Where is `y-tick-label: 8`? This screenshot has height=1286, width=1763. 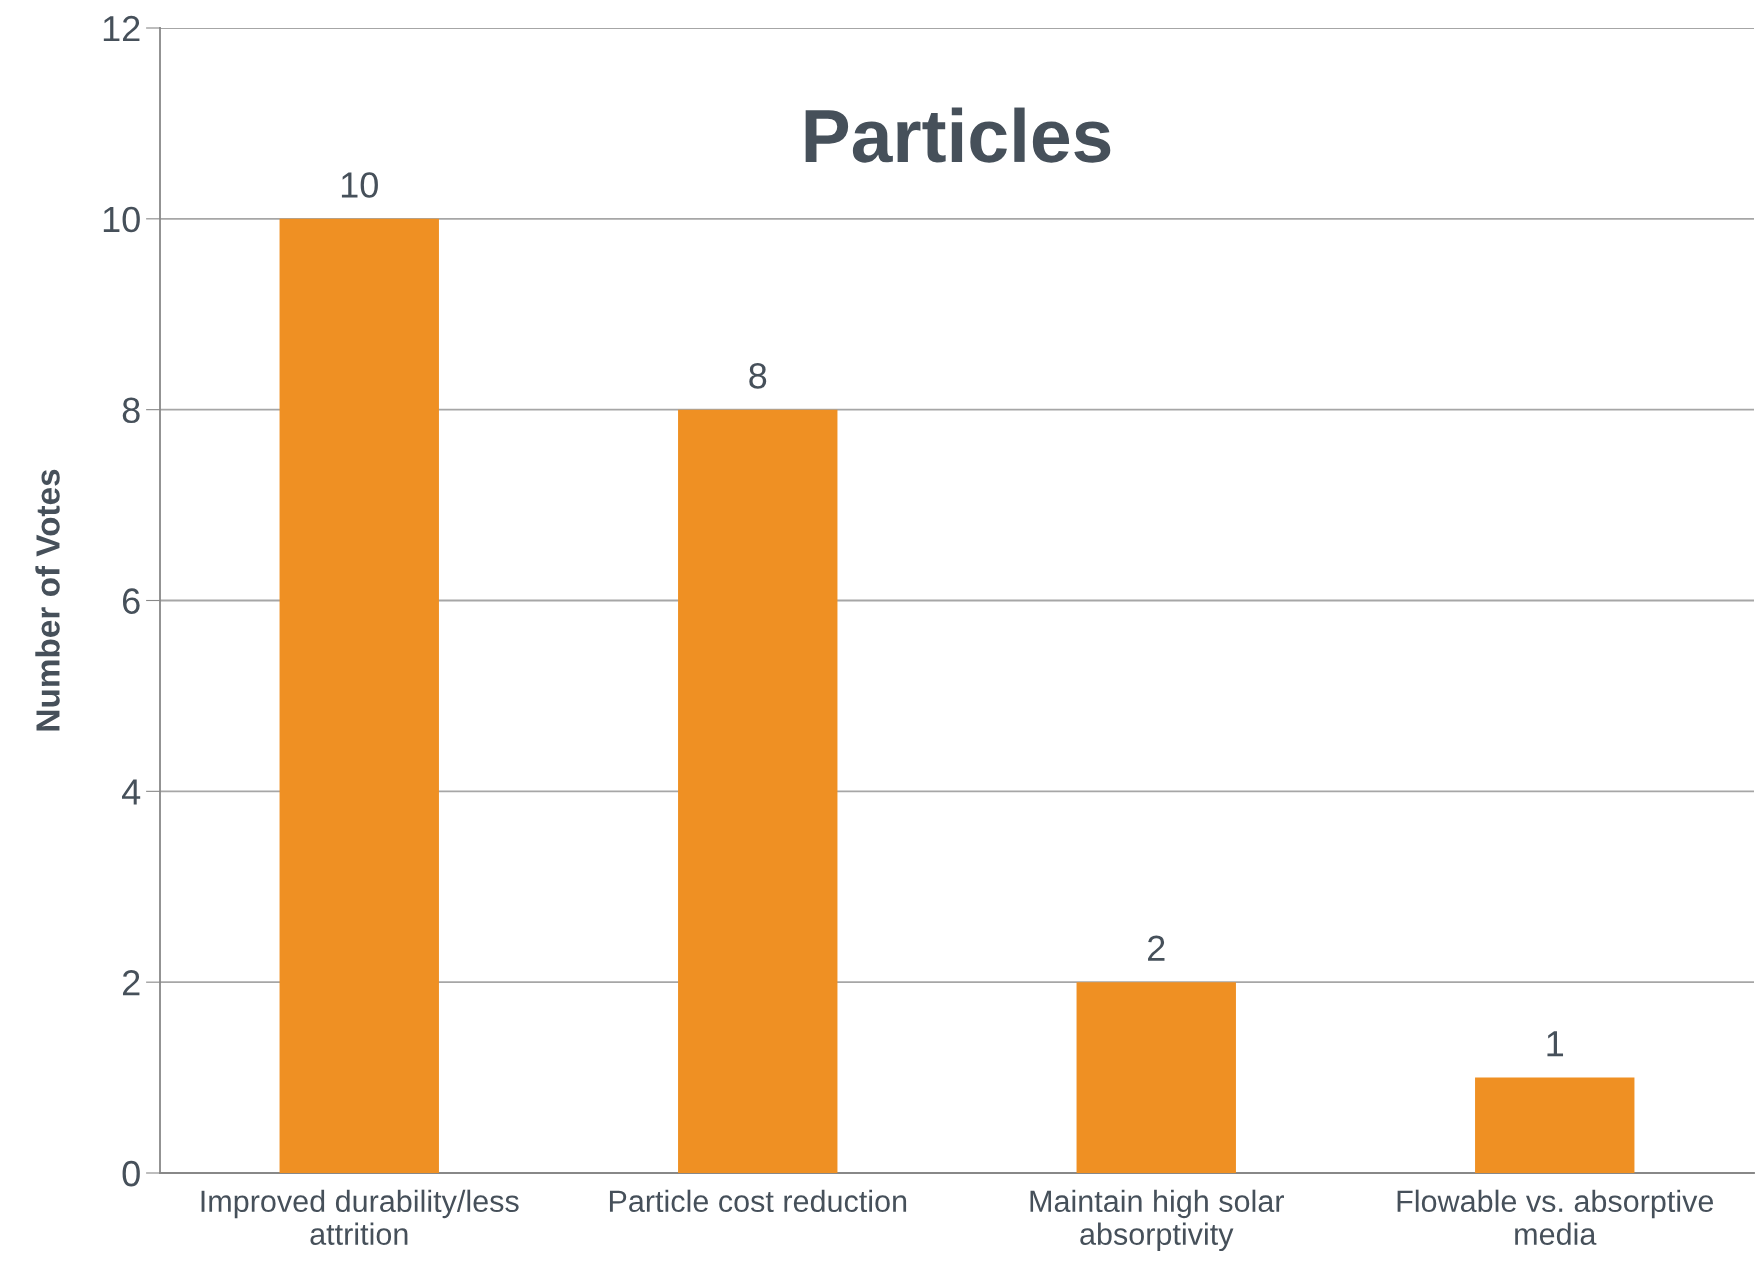 y-tick-label: 8 is located at coordinates (131, 410).